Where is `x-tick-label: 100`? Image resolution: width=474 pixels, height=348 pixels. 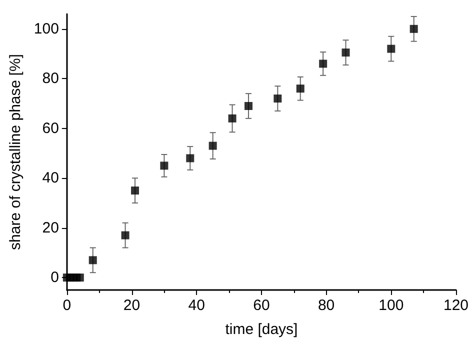 x-tick-label: 100 is located at coordinates (391, 305).